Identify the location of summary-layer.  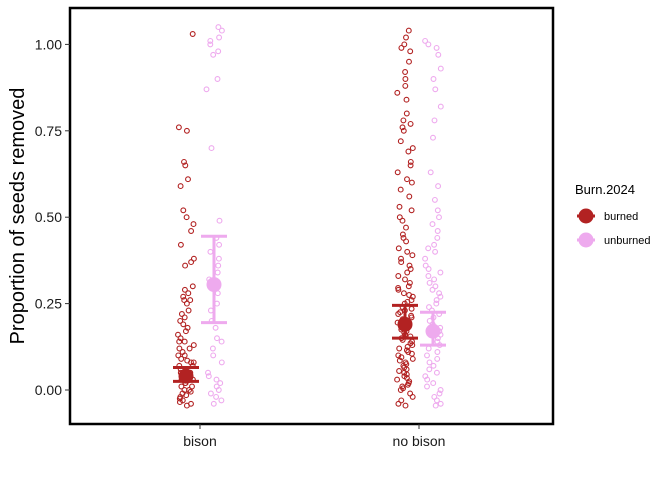
(309, 309).